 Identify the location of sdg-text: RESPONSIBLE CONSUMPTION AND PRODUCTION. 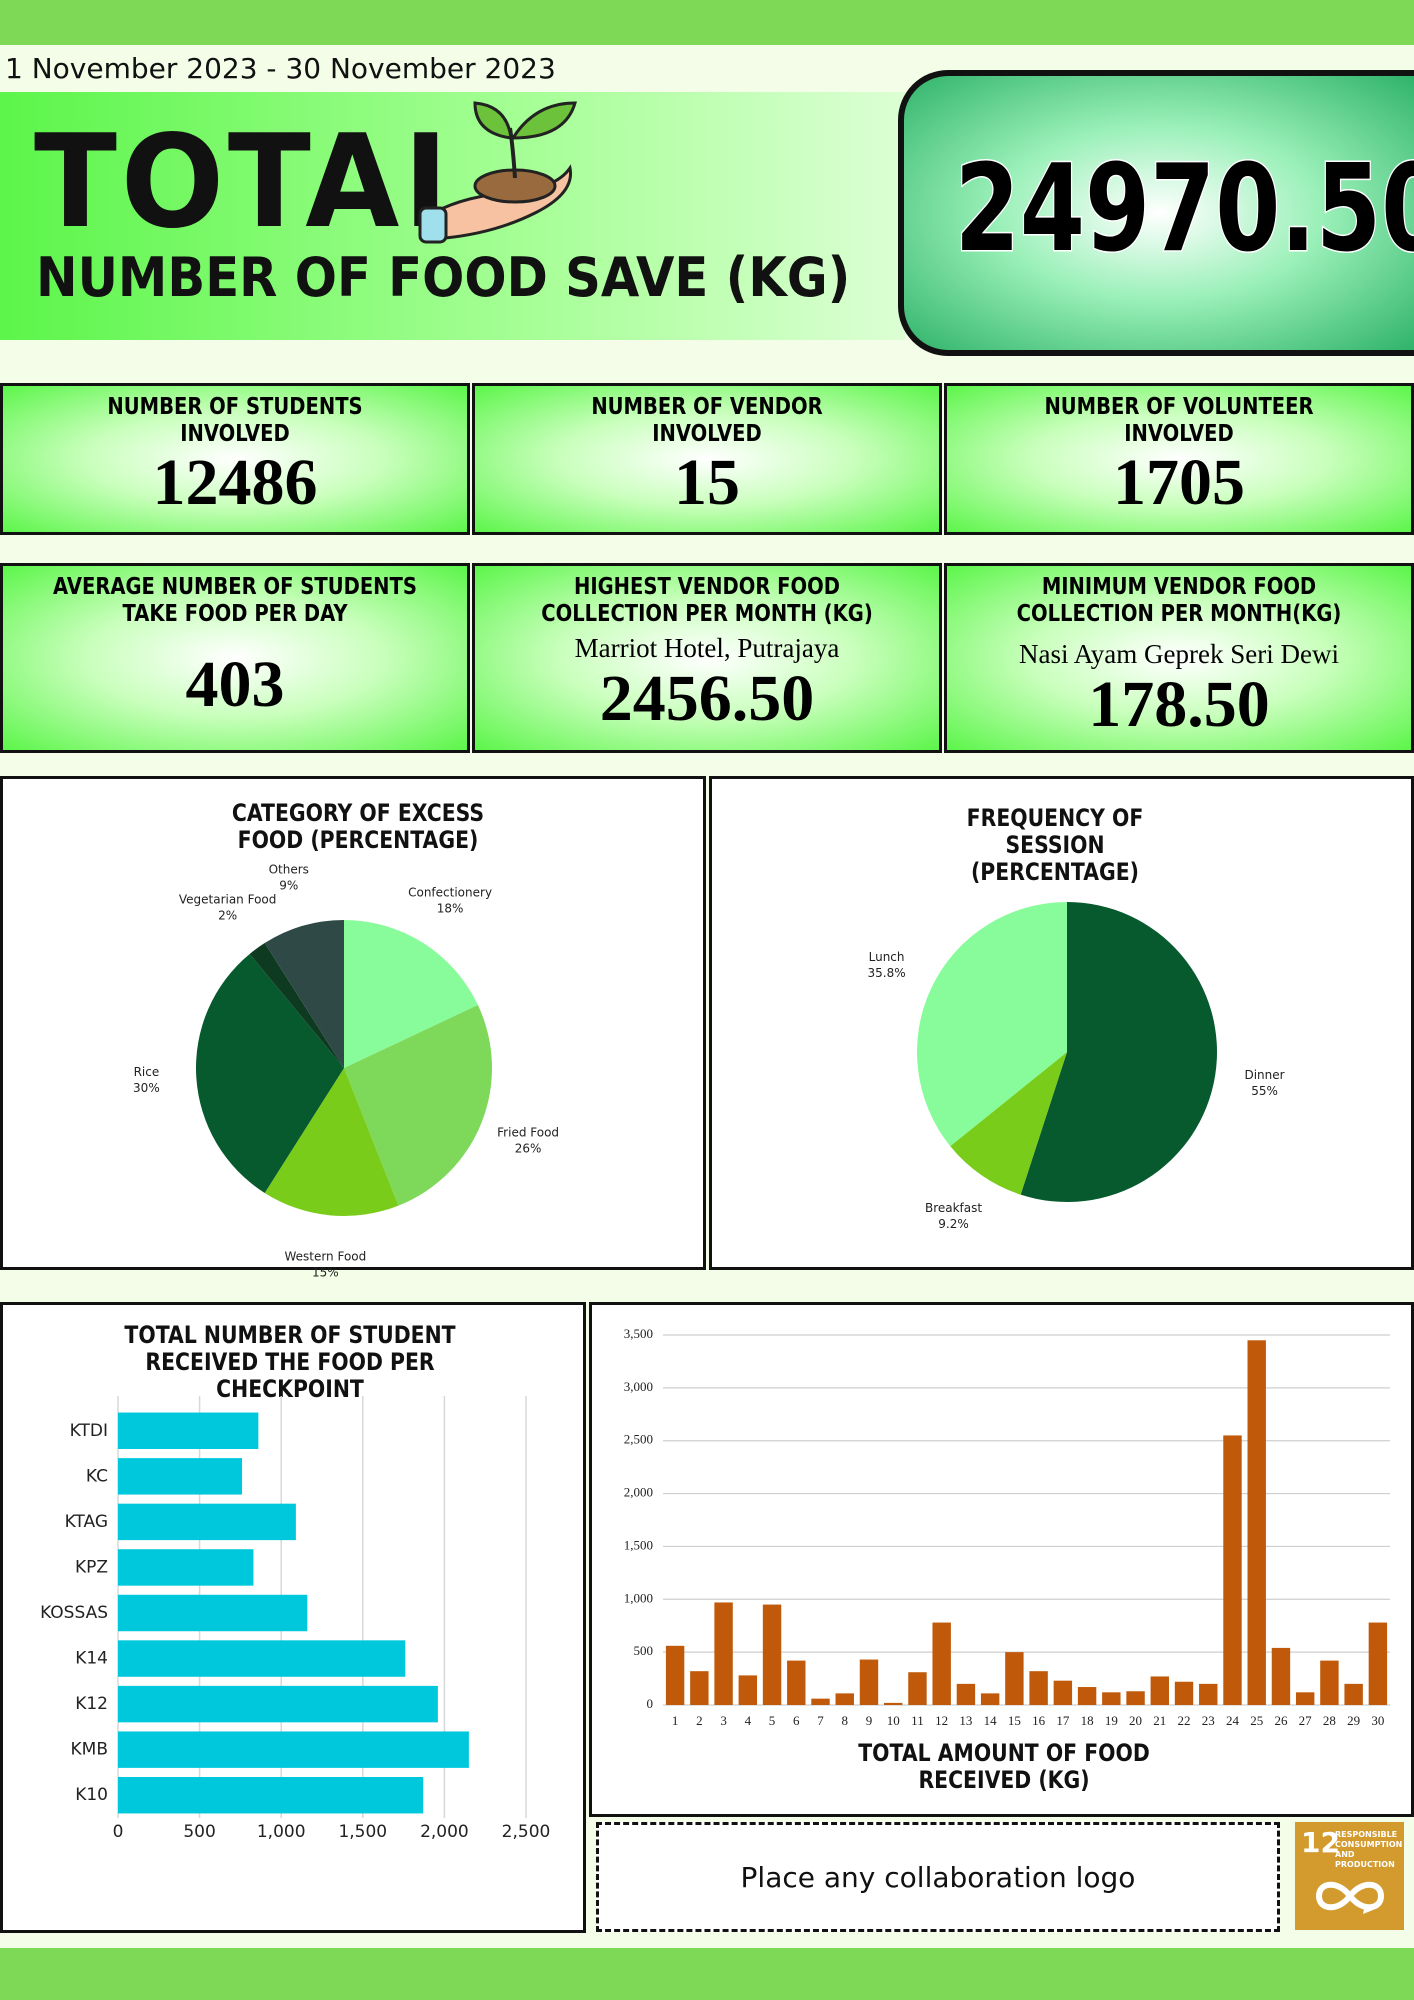
(1369, 1849).